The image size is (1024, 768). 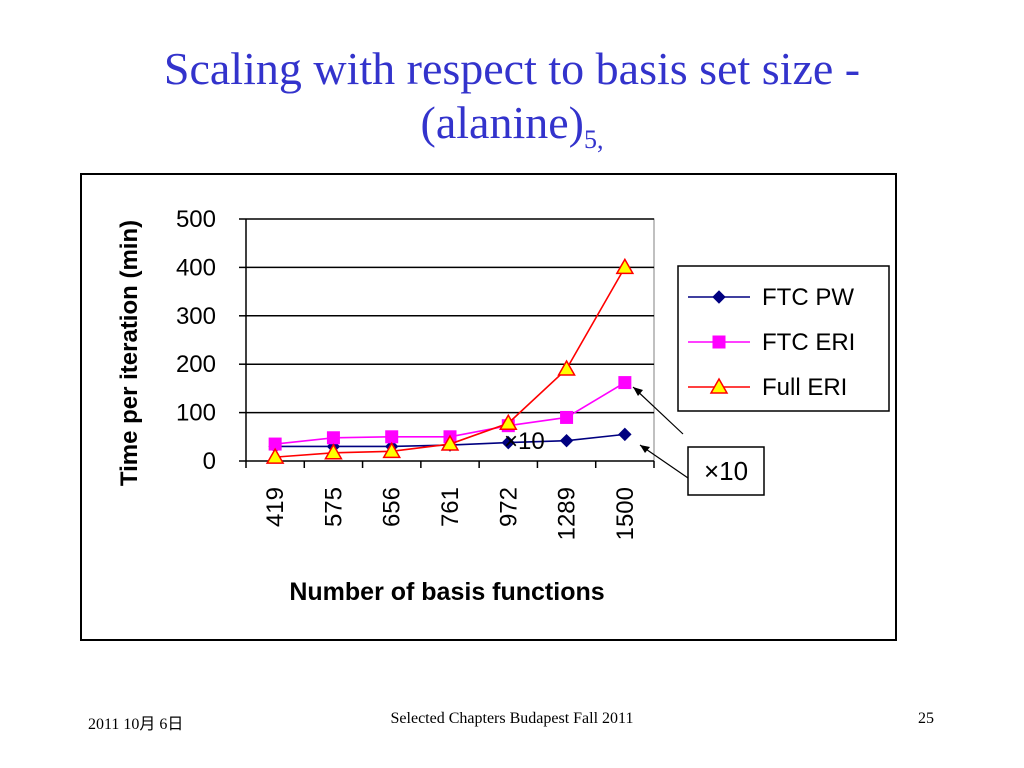 I want to click on plot-background, so click(x=450, y=340).